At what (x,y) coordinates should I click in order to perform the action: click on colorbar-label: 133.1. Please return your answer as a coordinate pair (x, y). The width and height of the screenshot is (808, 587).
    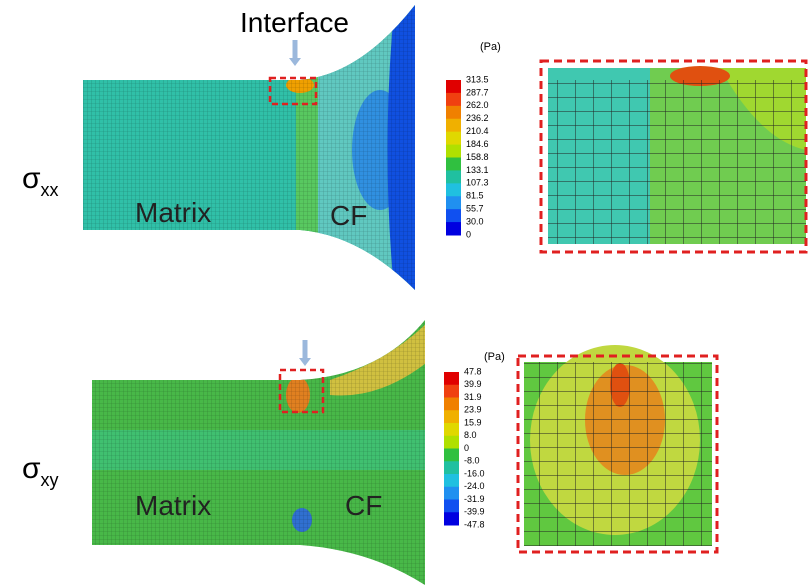
    Looking at the image, I should click on (477, 170).